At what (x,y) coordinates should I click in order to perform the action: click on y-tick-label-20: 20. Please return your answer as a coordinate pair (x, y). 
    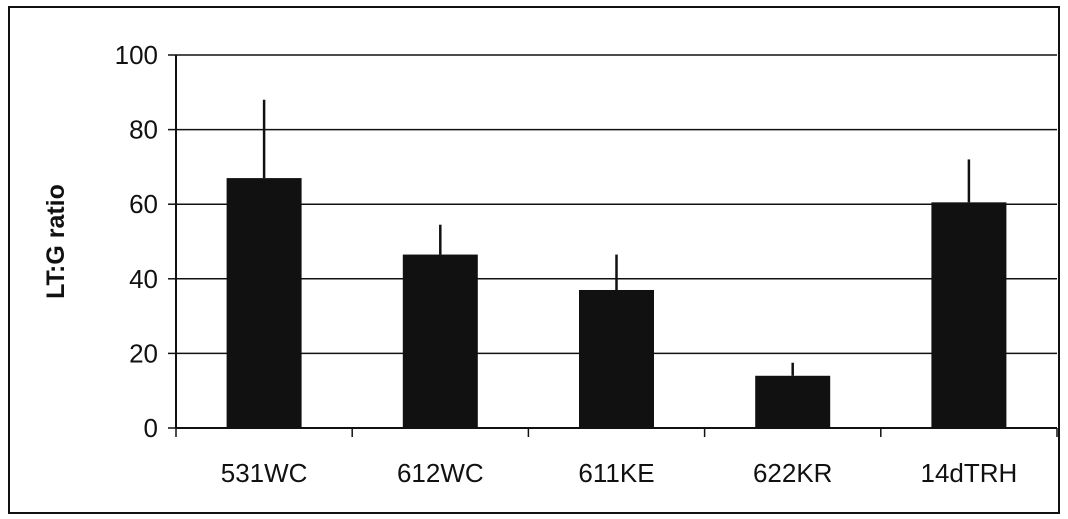
    Looking at the image, I should click on (143, 353).